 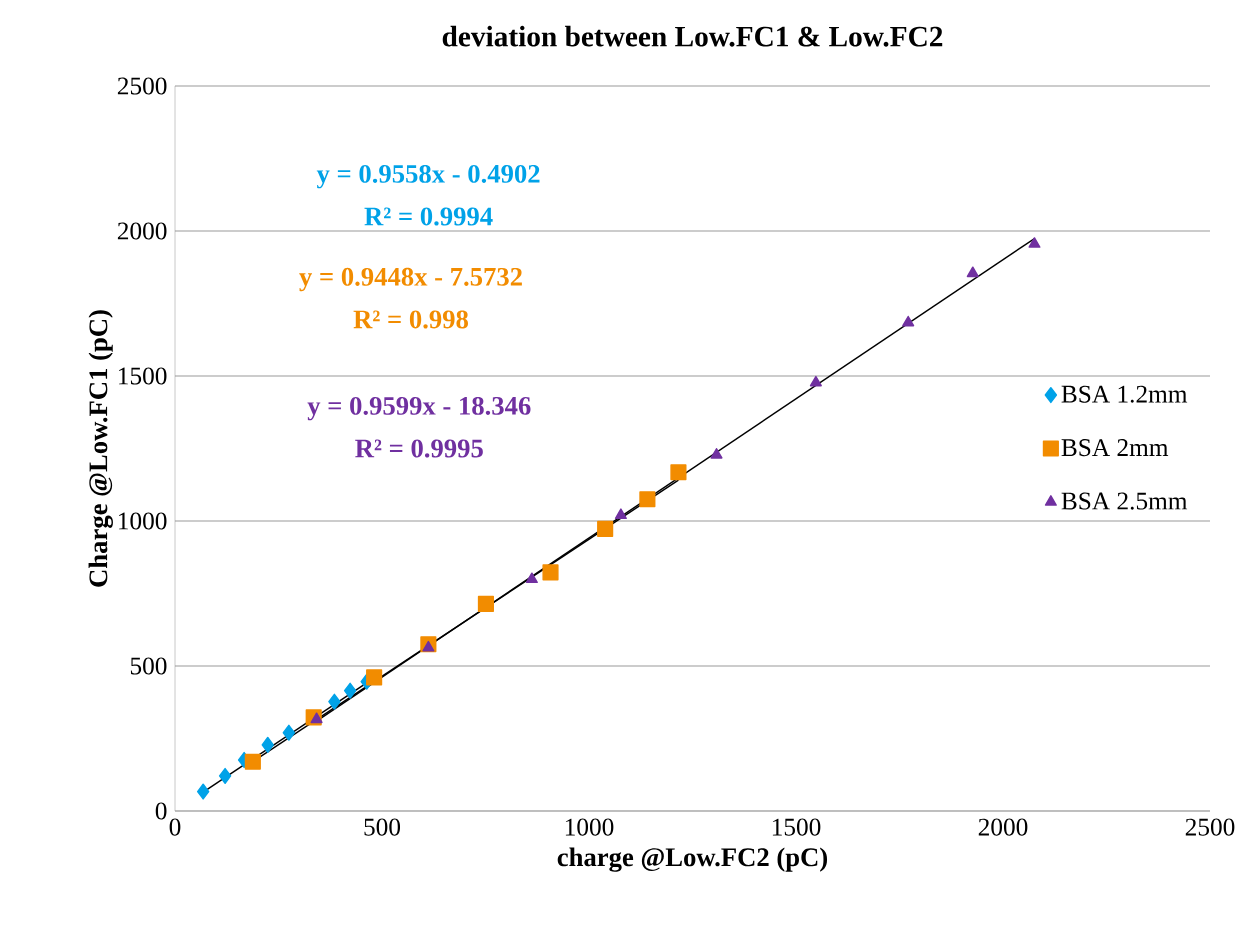 I want to click on x-tick-label: 500, so click(x=382, y=827).